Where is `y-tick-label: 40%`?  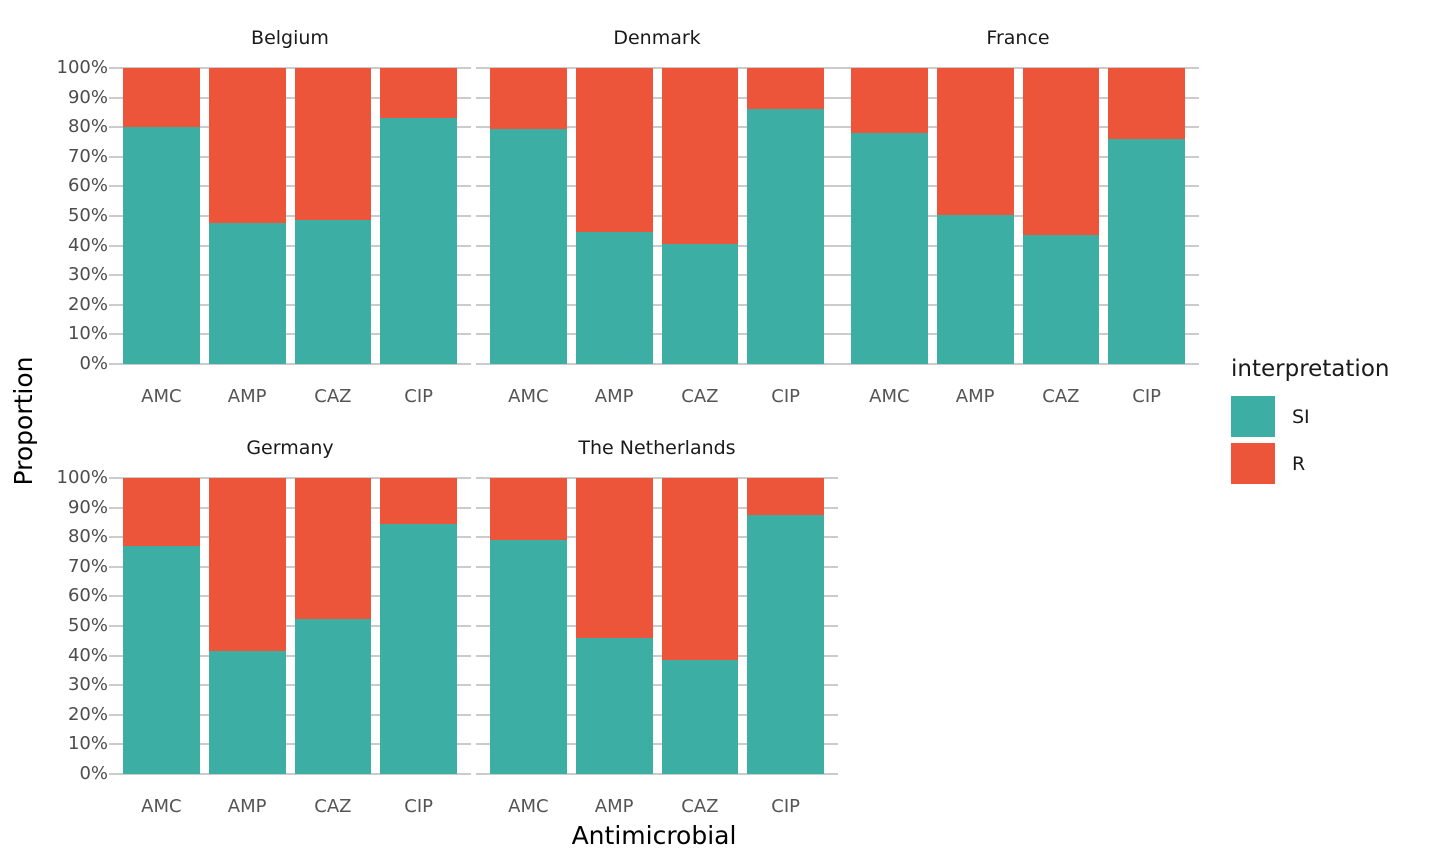 y-tick-label: 40% is located at coordinates (87, 655).